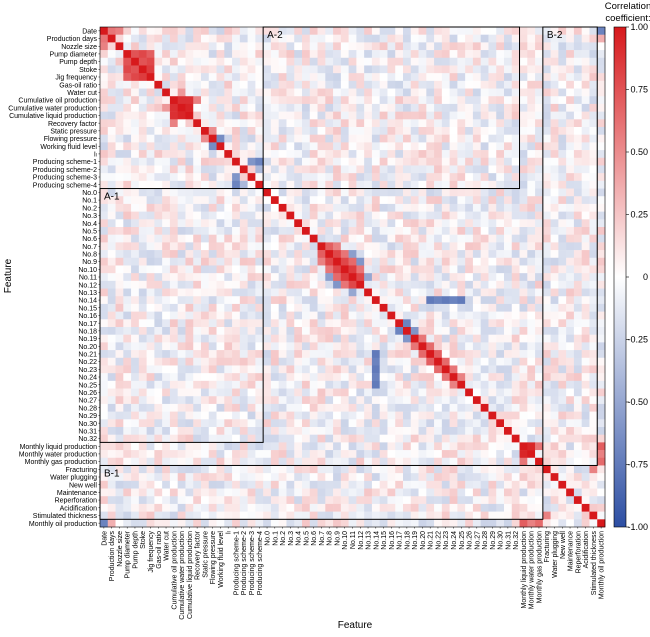 Image resolution: width=650 pixels, height=637 pixels. I want to click on column-label: Recovery factor, so click(198, 555).